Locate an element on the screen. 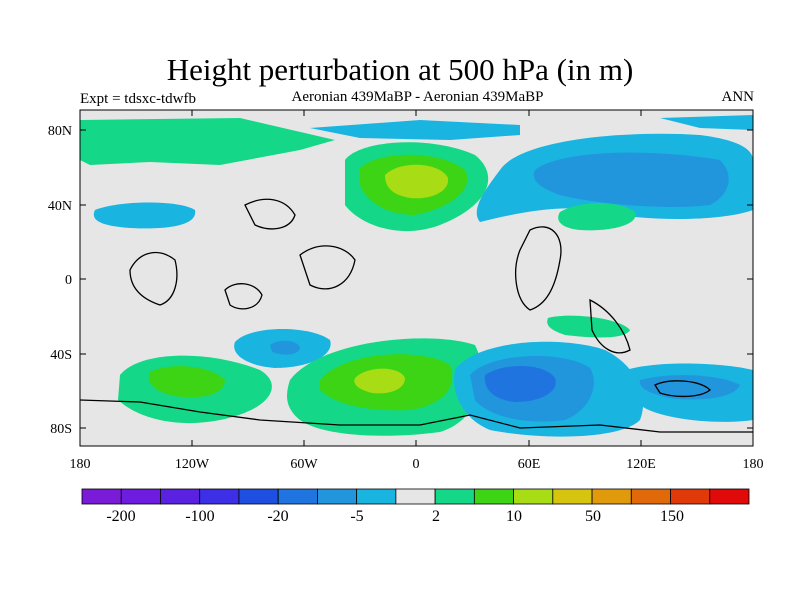 This screenshot has height=600, width=800. x-tick-label: 120E is located at coordinates (641, 464).